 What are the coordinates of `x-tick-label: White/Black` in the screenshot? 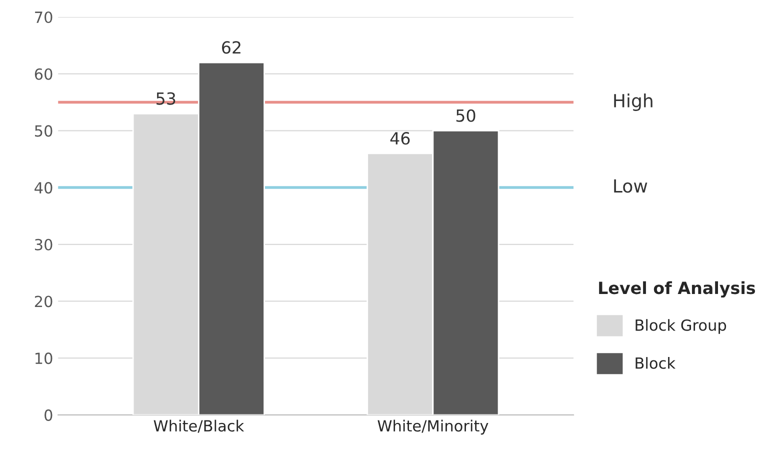 It's located at (199, 426).